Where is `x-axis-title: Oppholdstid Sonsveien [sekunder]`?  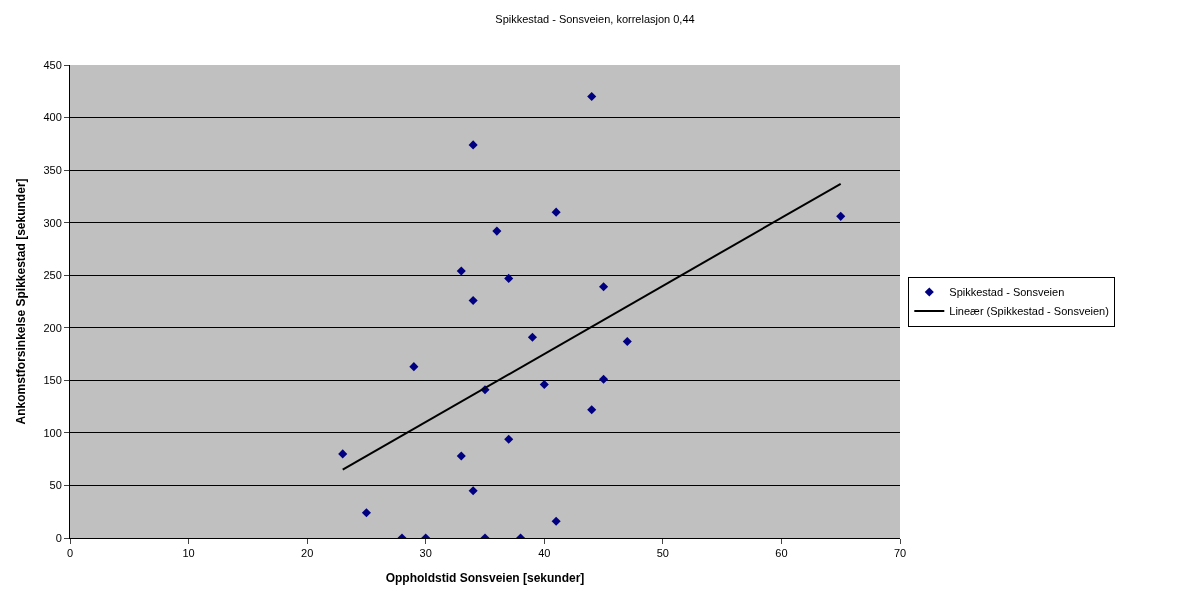
x-axis-title: Oppholdstid Sonsveien [sekunder] is located at coordinates (485, 578).